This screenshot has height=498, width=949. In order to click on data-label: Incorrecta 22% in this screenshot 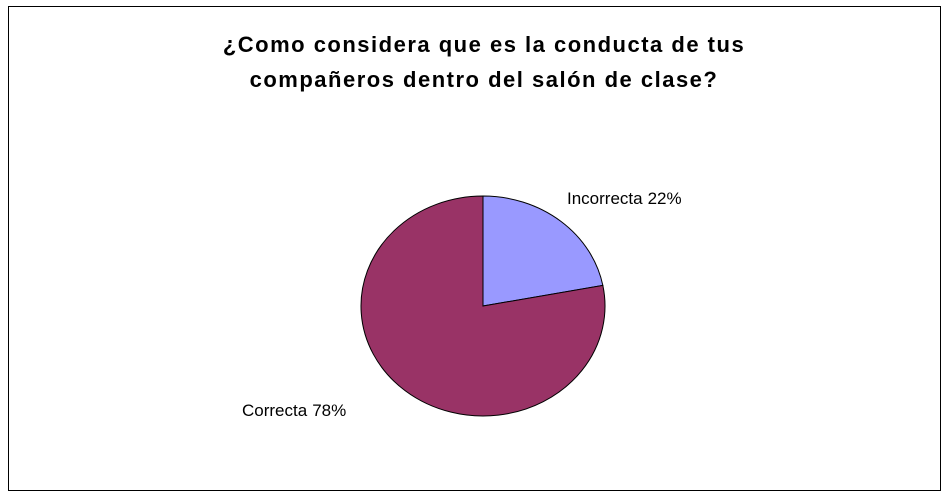, I will do `click(624, 198)`.